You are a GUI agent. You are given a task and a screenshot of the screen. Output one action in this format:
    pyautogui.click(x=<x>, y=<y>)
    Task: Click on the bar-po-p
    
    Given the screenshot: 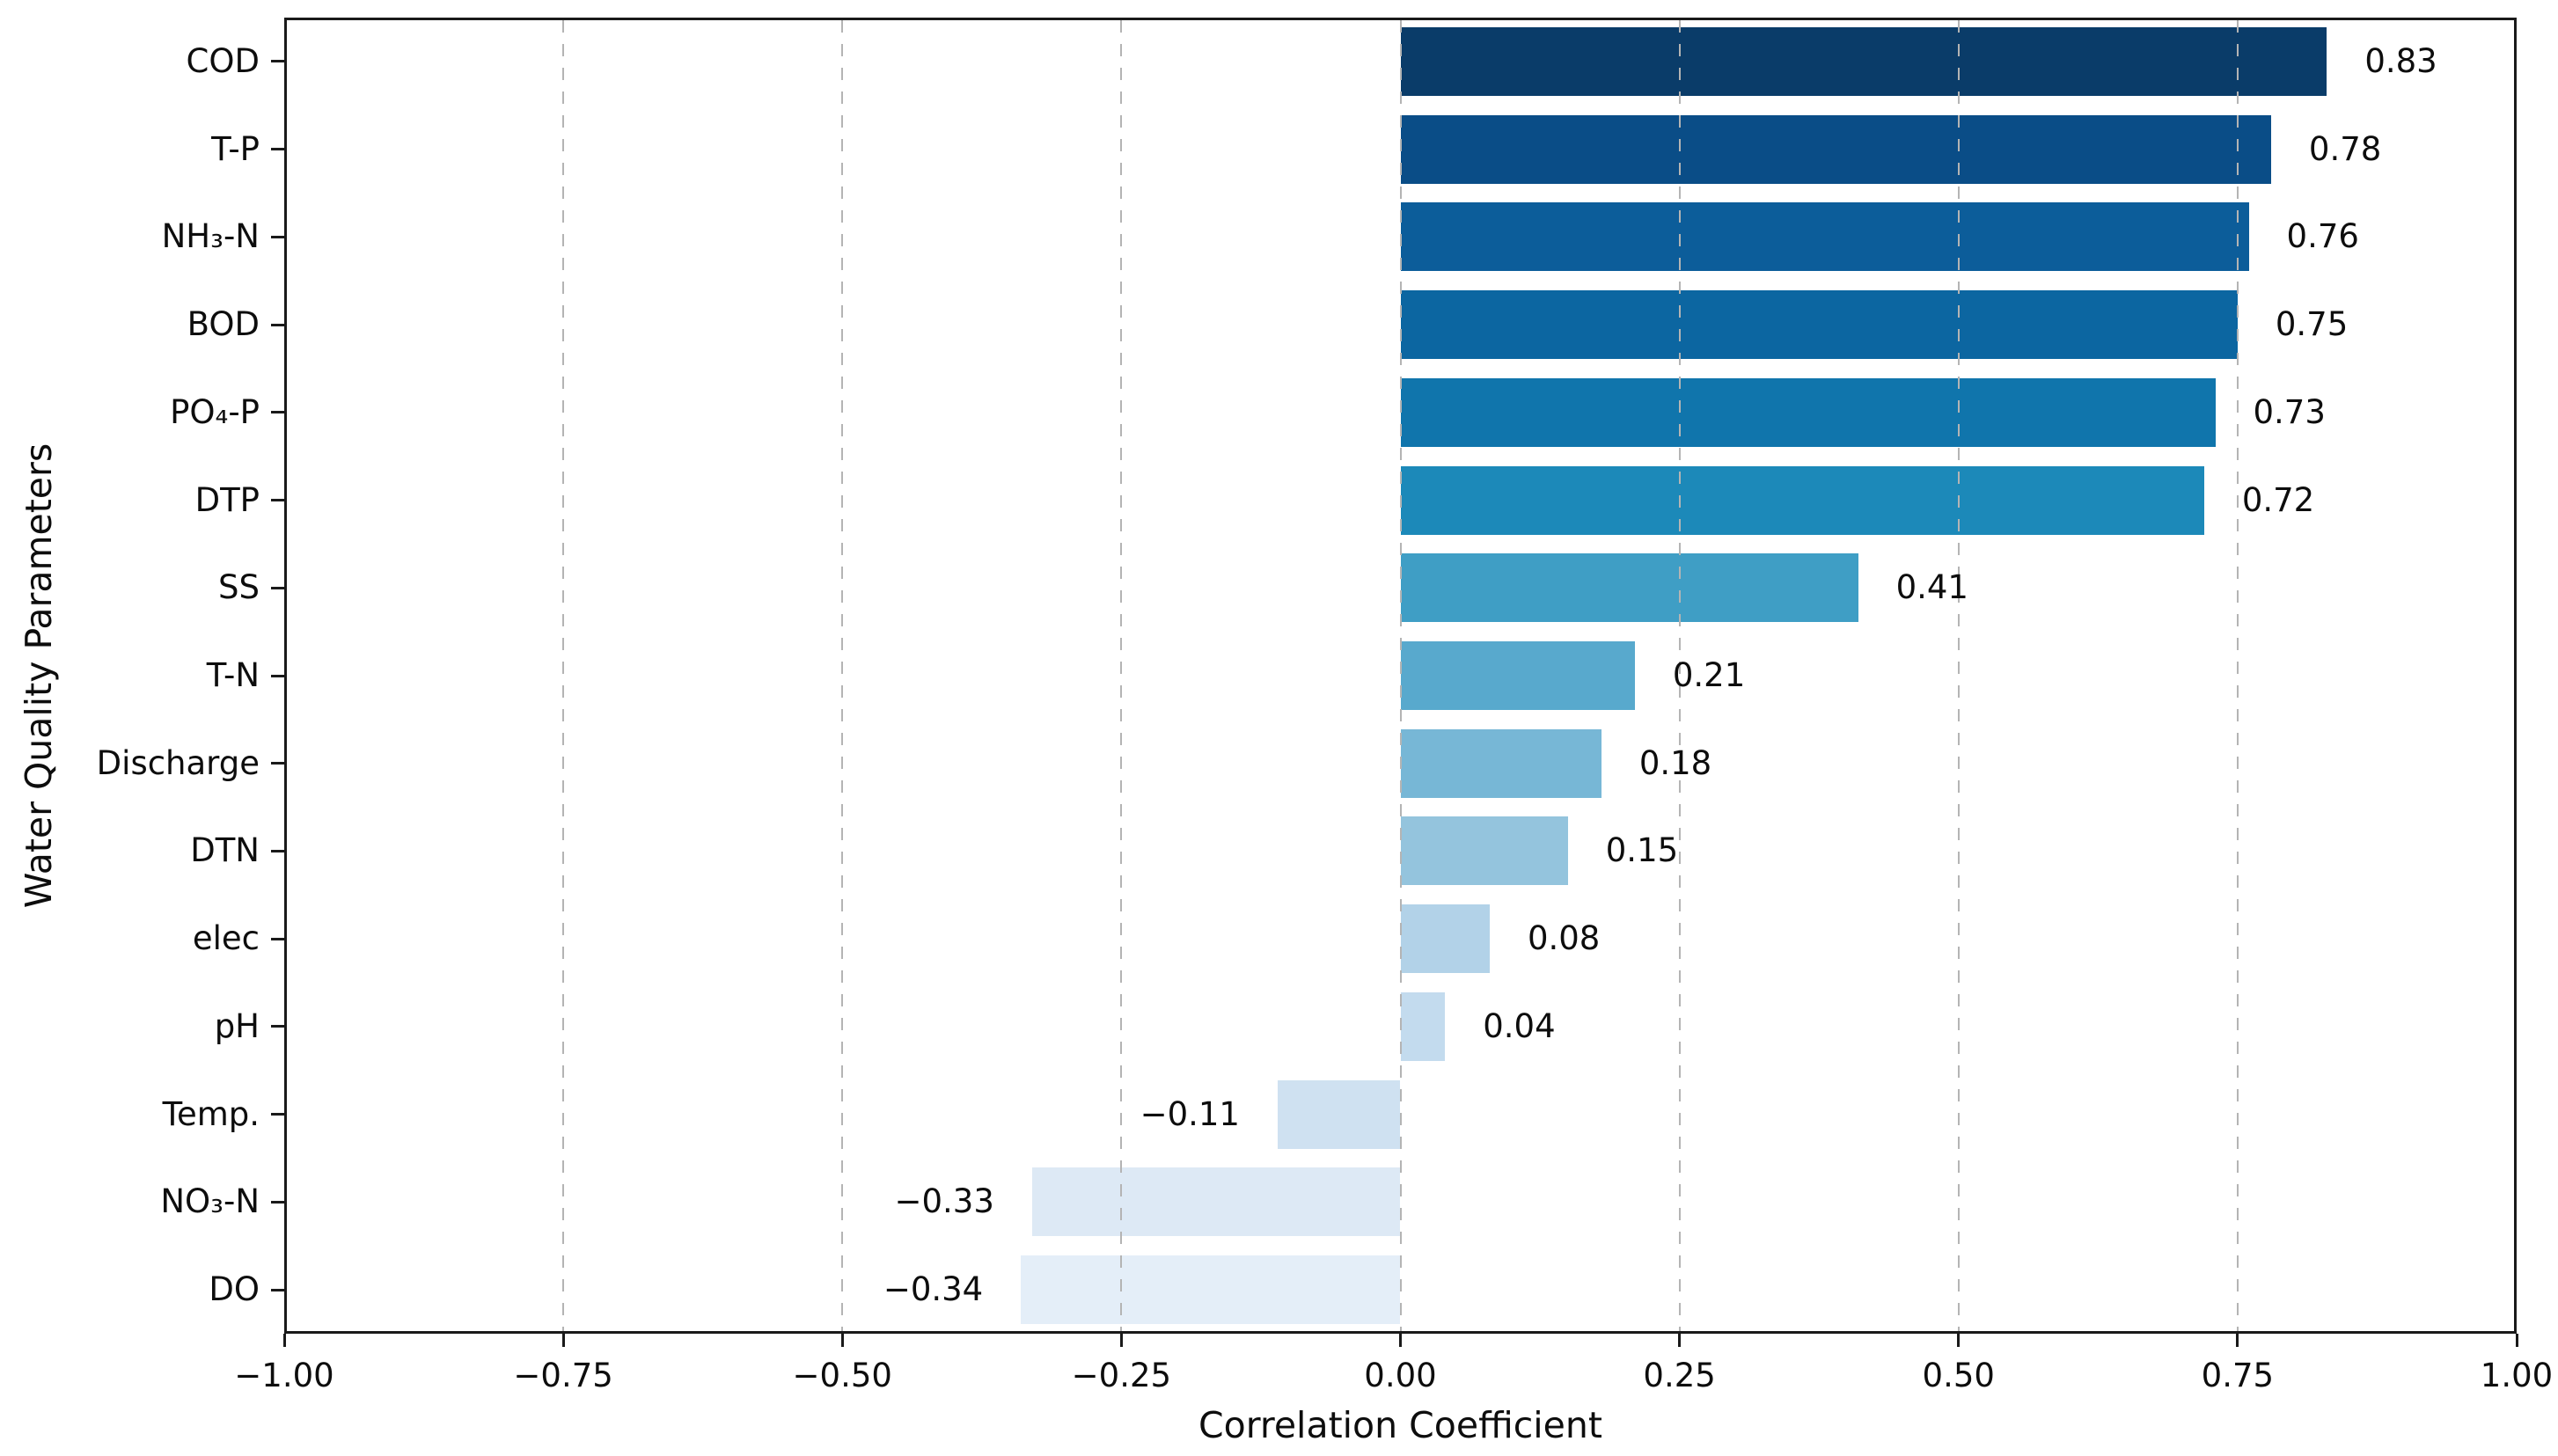 What is the action you would take?
    pyautogui.click(x=1808, y=412)
    